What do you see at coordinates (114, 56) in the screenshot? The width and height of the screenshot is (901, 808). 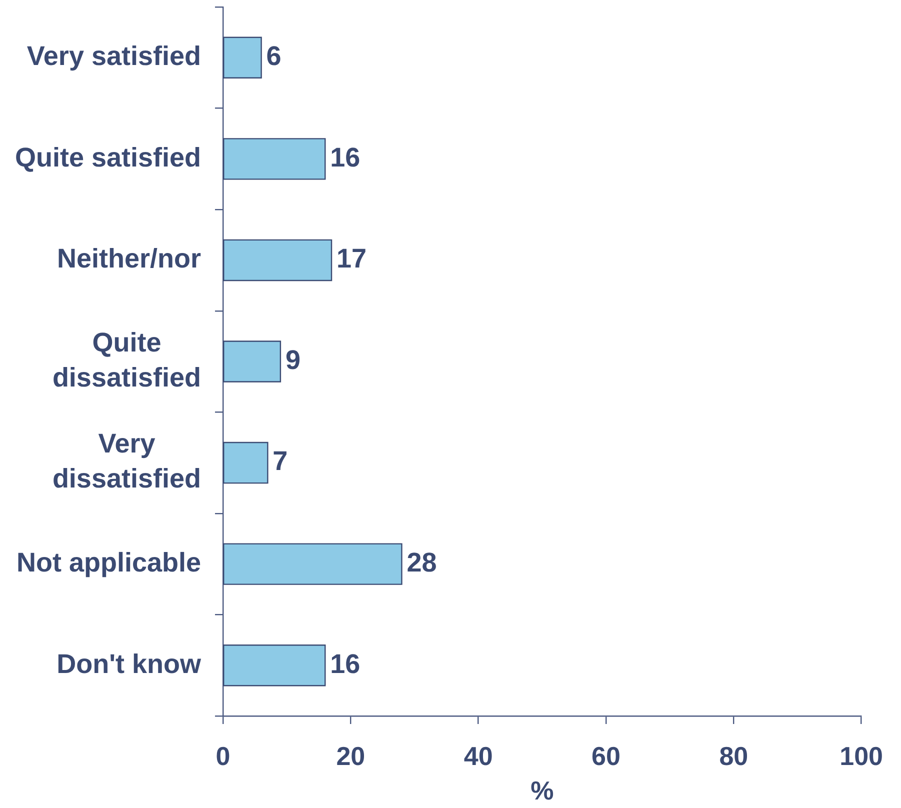 I see `y-tick-label: Very satisfied` at bounding box center [114, 56].